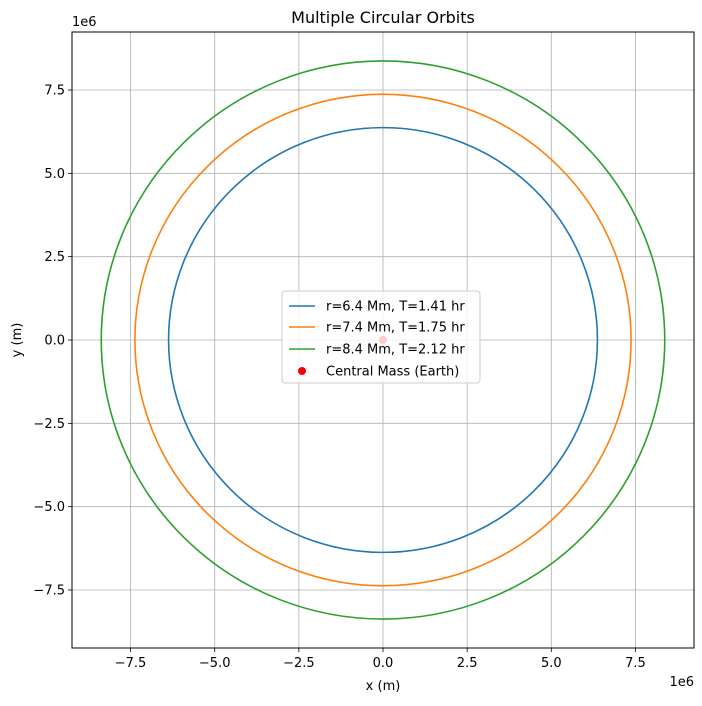 The height and width of the screenshot is (706, 702). I want to click on y-tick-label: 7.5, so click(54, 91).